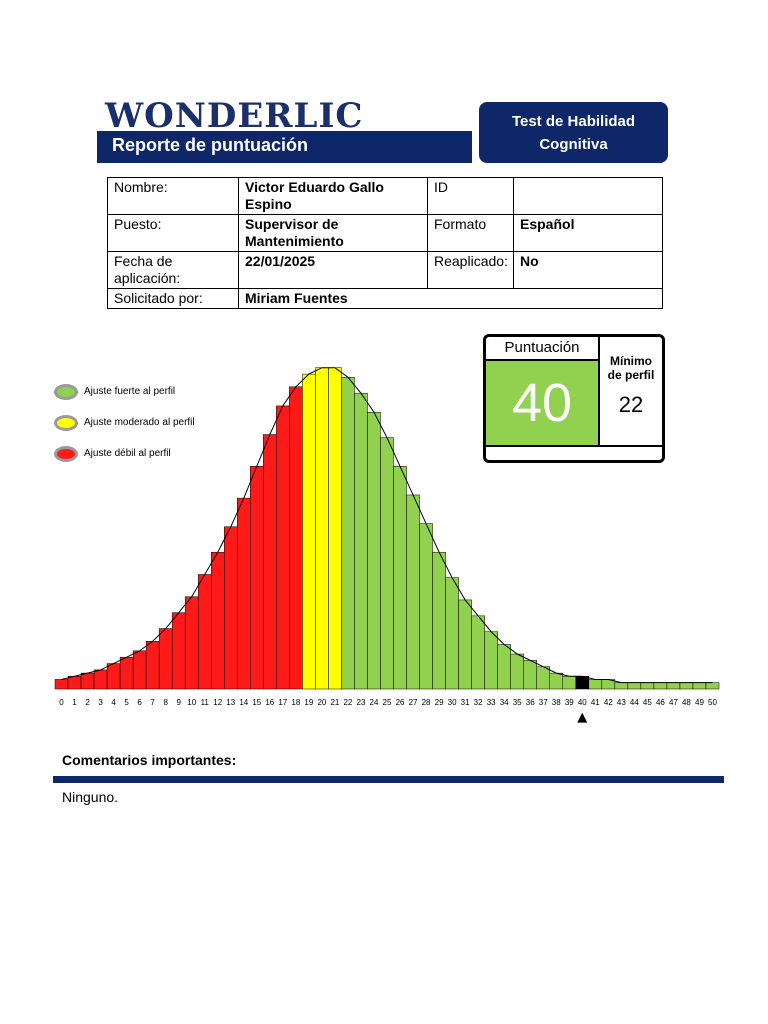 This screenshot has width=768, height=1024. Describe the element at coordinates (294, 241) in the screenshot. I see `puesto-line2: Mantenimiento` at that location.